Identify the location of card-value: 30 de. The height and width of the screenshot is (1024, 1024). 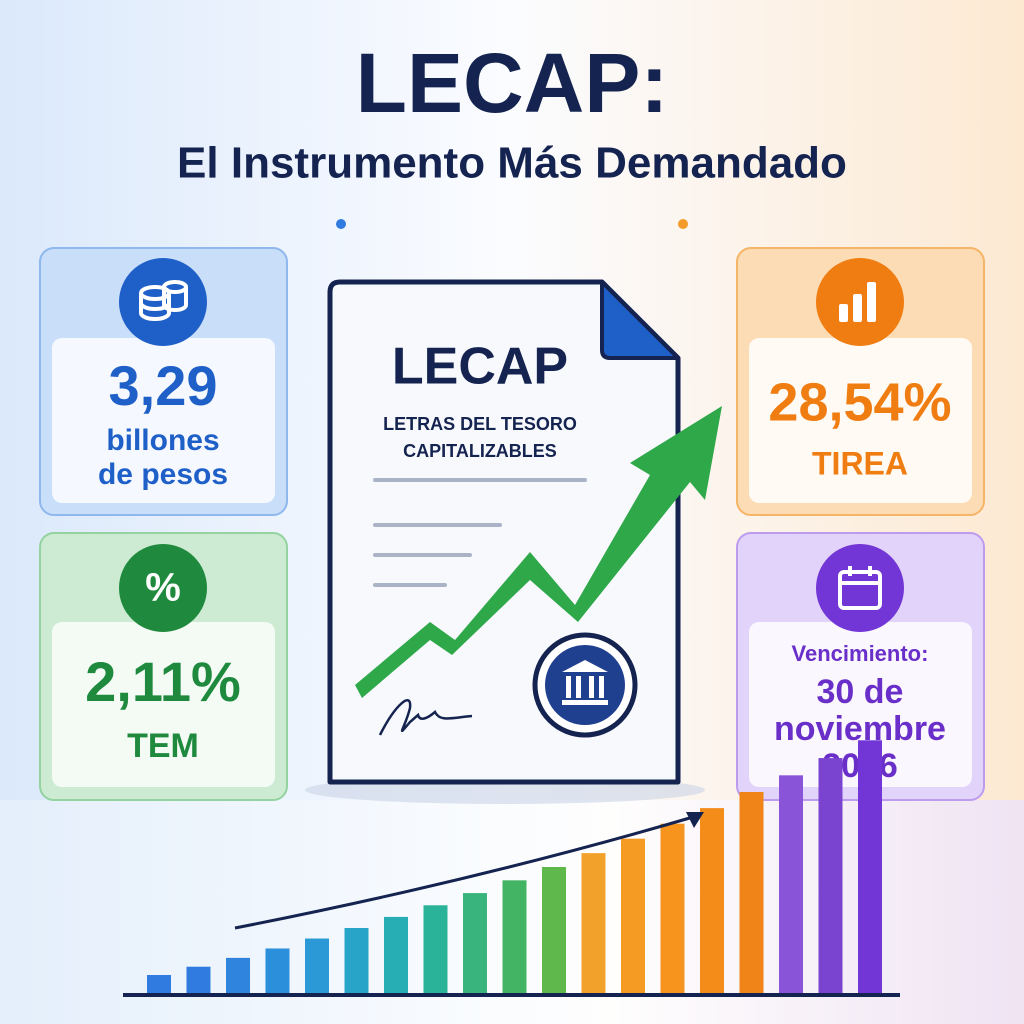
(860, 692).